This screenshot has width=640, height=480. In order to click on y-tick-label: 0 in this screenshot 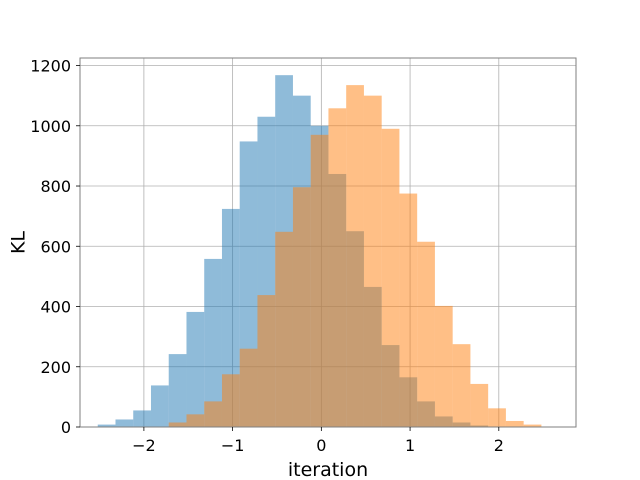, I will do `click(66, 427)`.